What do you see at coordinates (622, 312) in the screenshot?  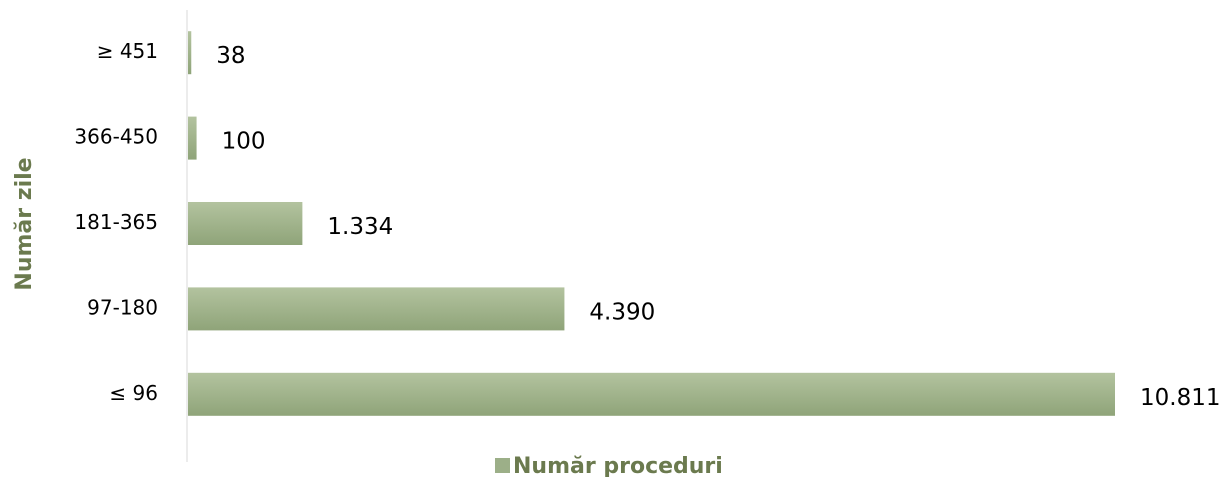 I see `data-label: 4.390` at bounding box center [622, 312].